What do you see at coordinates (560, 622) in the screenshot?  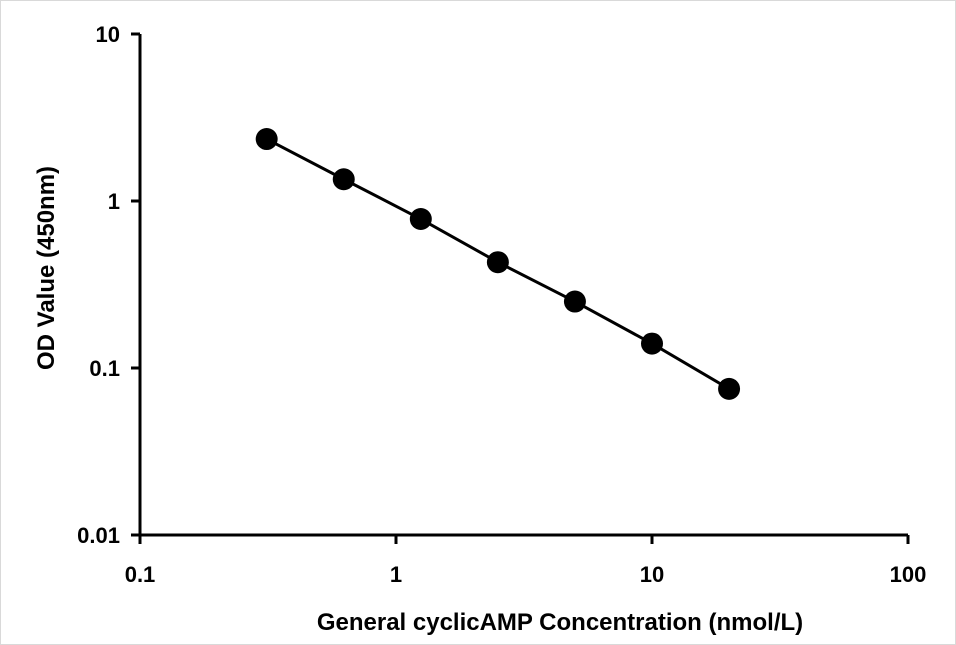 I see `x-axis-title: General cyclicAMP Concentration (nmol/L)` at bounding box center [560, 622].